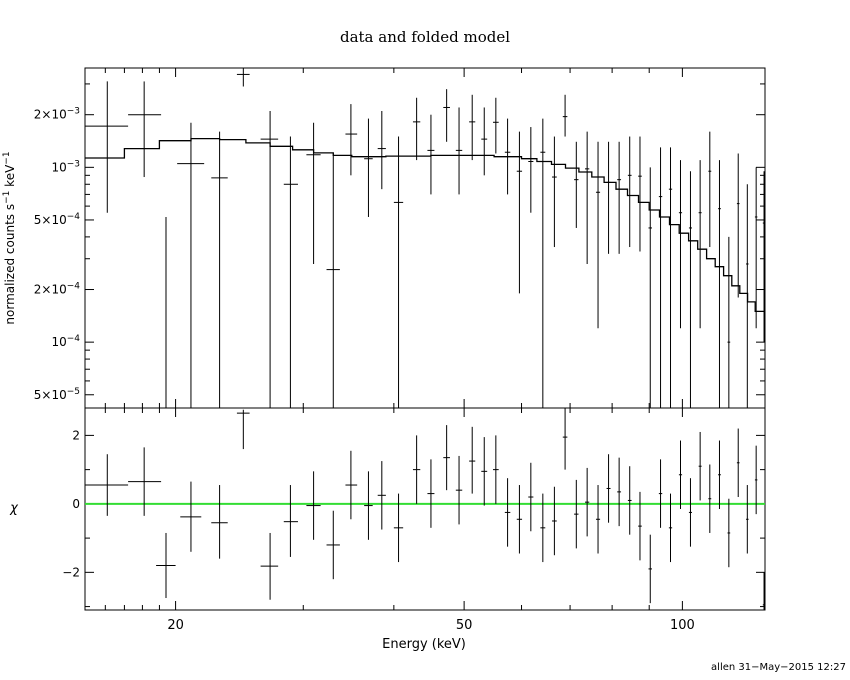  What do you see at coordinates (57, 394) in the screenshot?
I see `y-tick-label: 5×10⁻⁵` at bounding box center [57, 394].